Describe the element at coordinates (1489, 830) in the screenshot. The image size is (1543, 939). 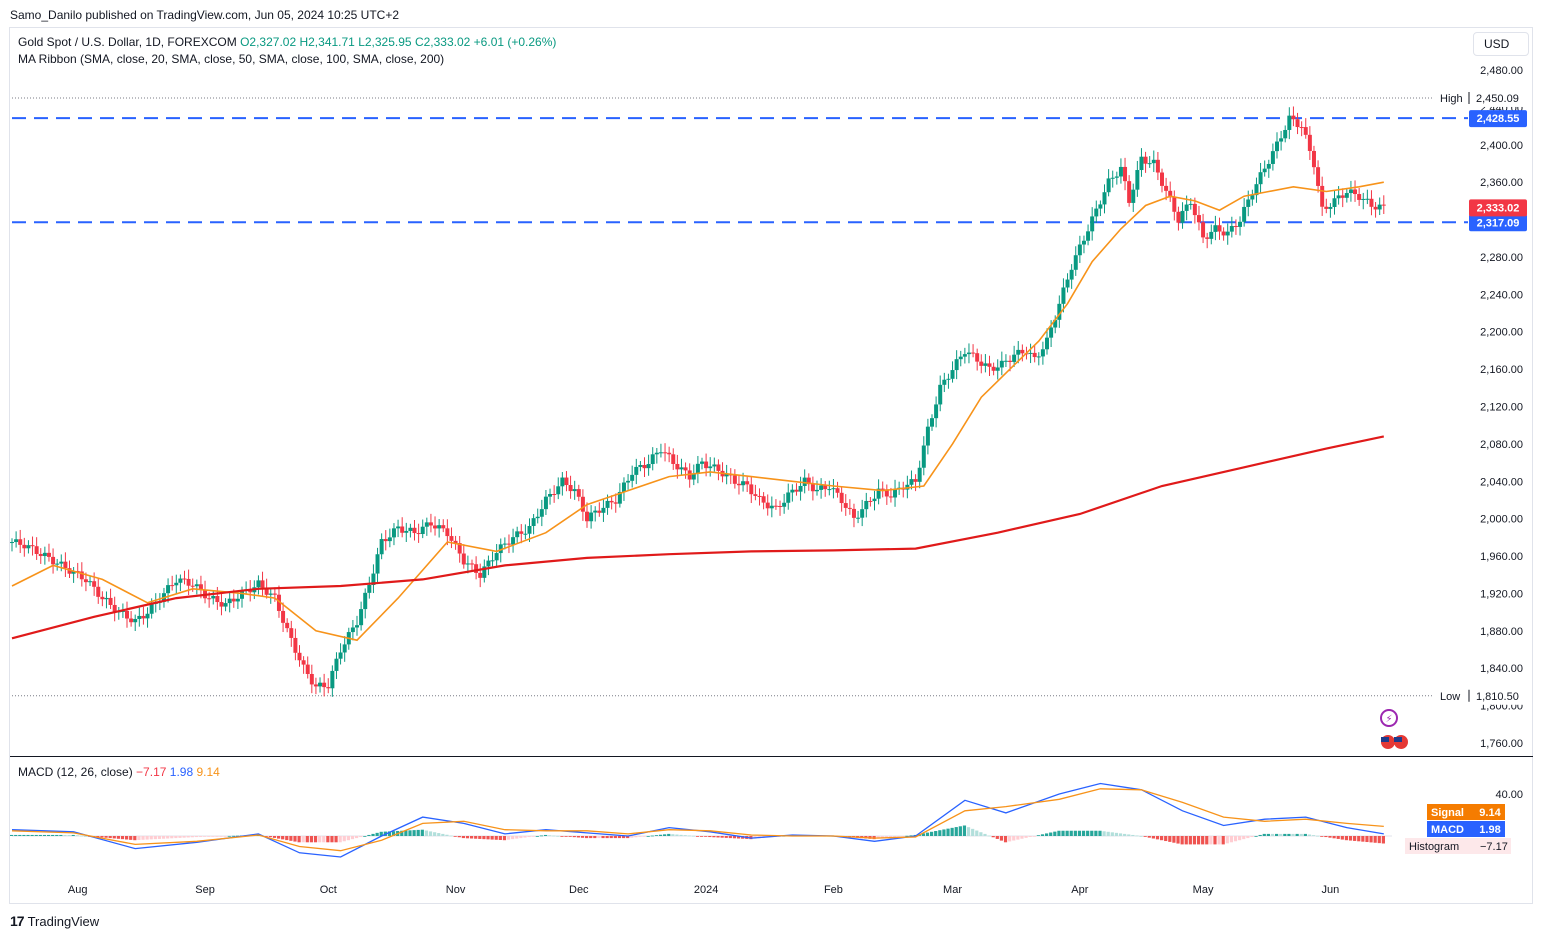
I see `macd-tag-value: 1.98` at that location.